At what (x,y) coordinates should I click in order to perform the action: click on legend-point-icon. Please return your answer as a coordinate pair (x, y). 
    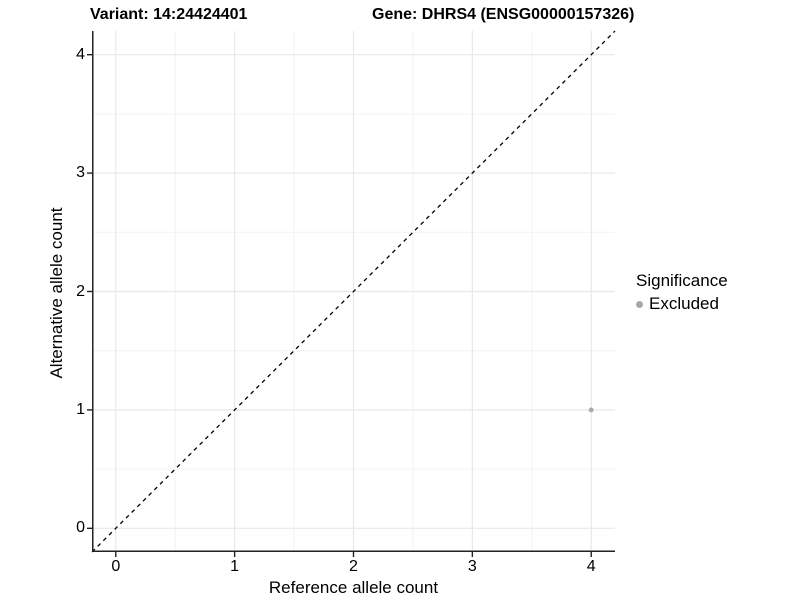
    Looking at the image, I should click on (639, 304).